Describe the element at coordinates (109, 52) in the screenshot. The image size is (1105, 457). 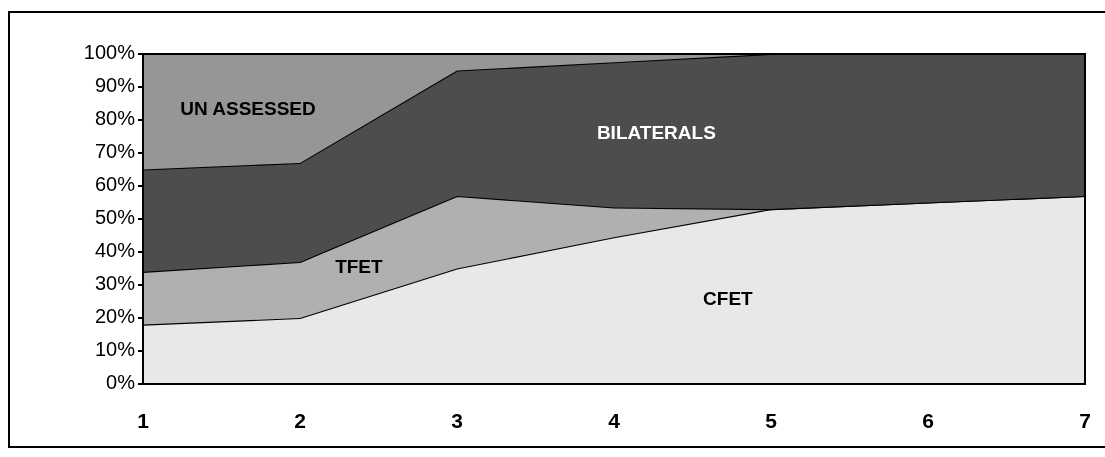
I see `y-tick-label: 100%` at that location.